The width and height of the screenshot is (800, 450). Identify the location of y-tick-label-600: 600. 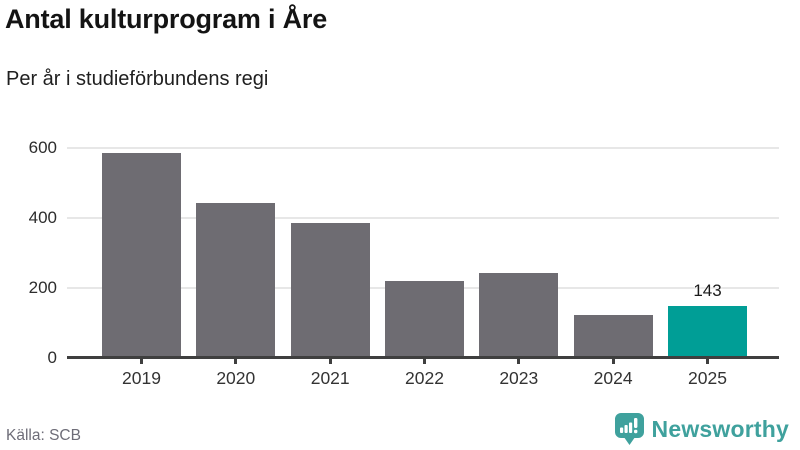
(42, 147).